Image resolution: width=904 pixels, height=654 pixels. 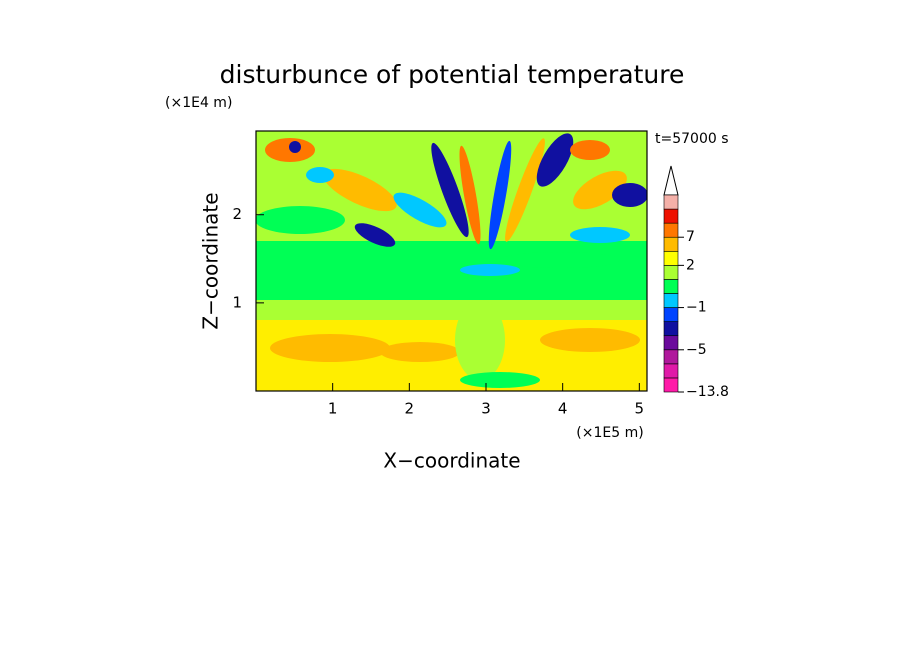 What do you see at coordinates (640, 409) in the screenshot?
I see `x-tick-label: 5` at bounding box center [640, 409].